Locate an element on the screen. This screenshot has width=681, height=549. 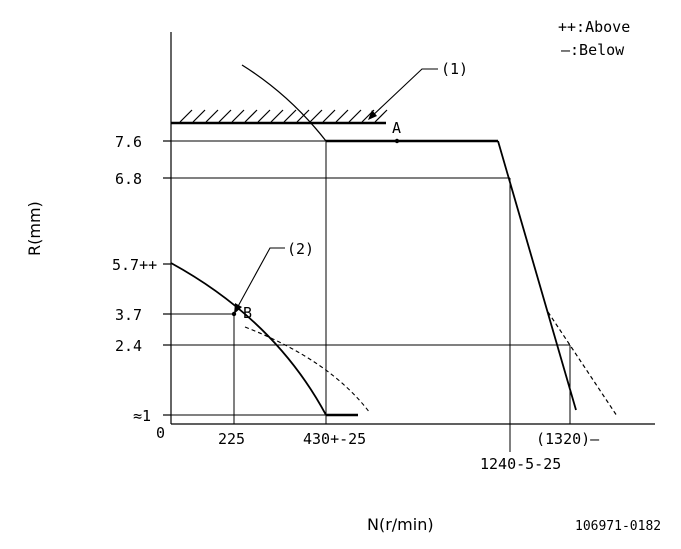
point-b-label: B is located at coordinates (247, 313).